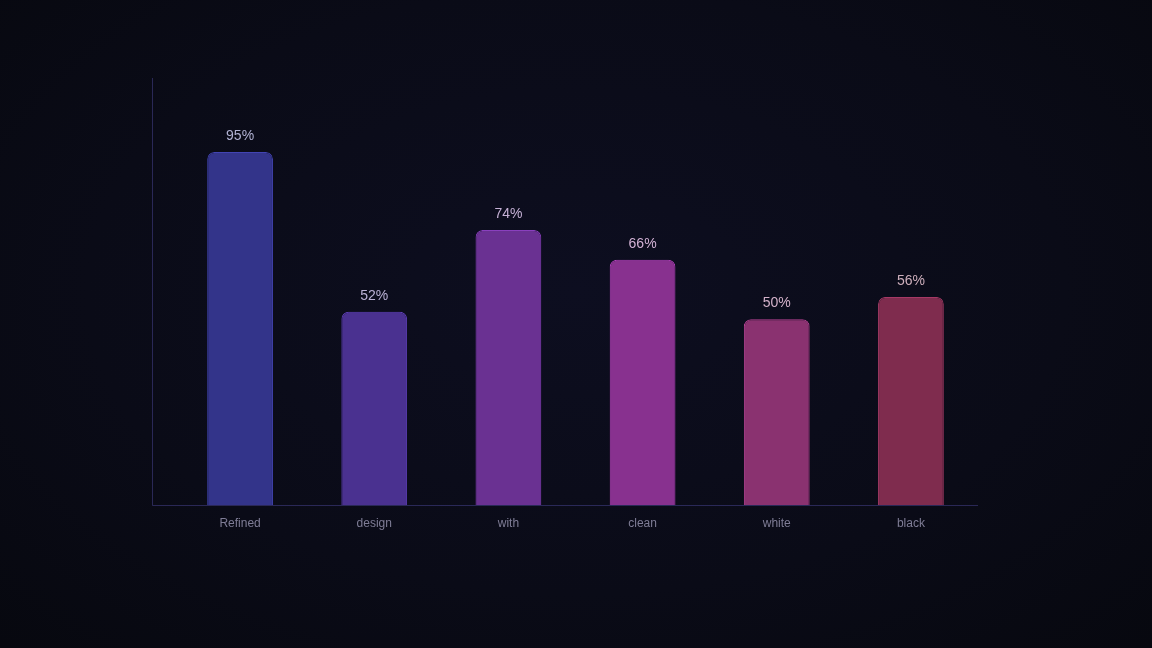 The width and height of the screenshot is (1152, 648). I want to click on data-label: 56%, so click(910, 279).